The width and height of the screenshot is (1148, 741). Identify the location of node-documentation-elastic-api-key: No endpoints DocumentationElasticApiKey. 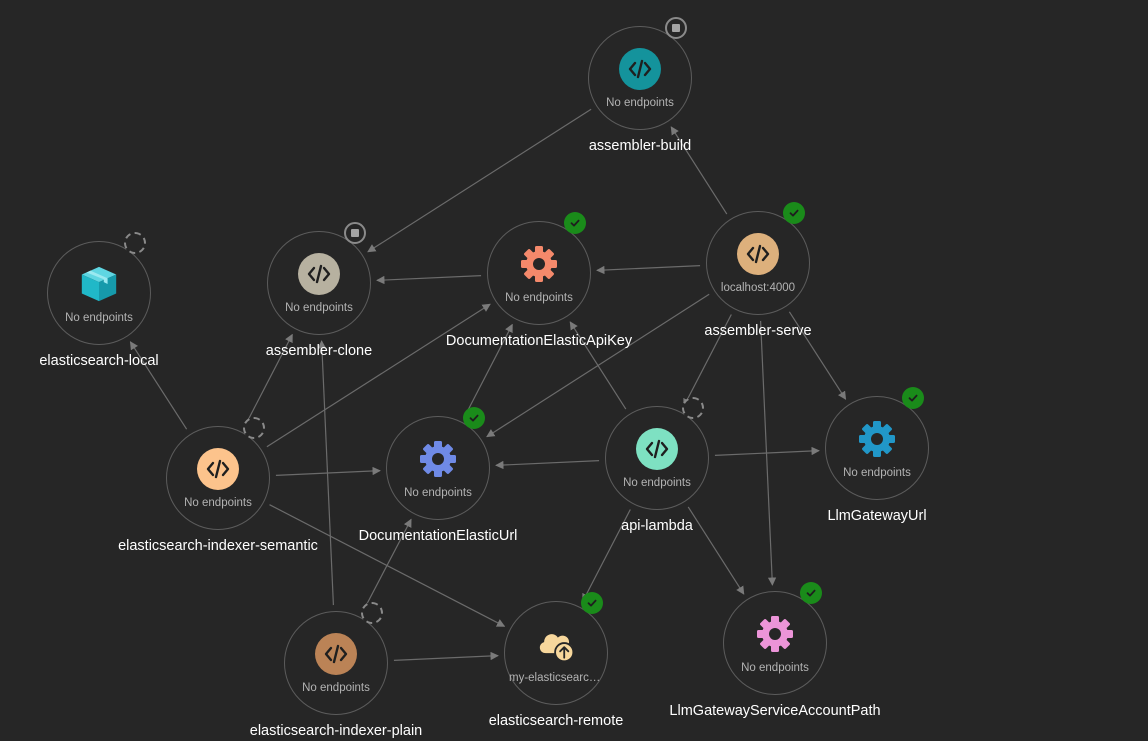
(539, 280).